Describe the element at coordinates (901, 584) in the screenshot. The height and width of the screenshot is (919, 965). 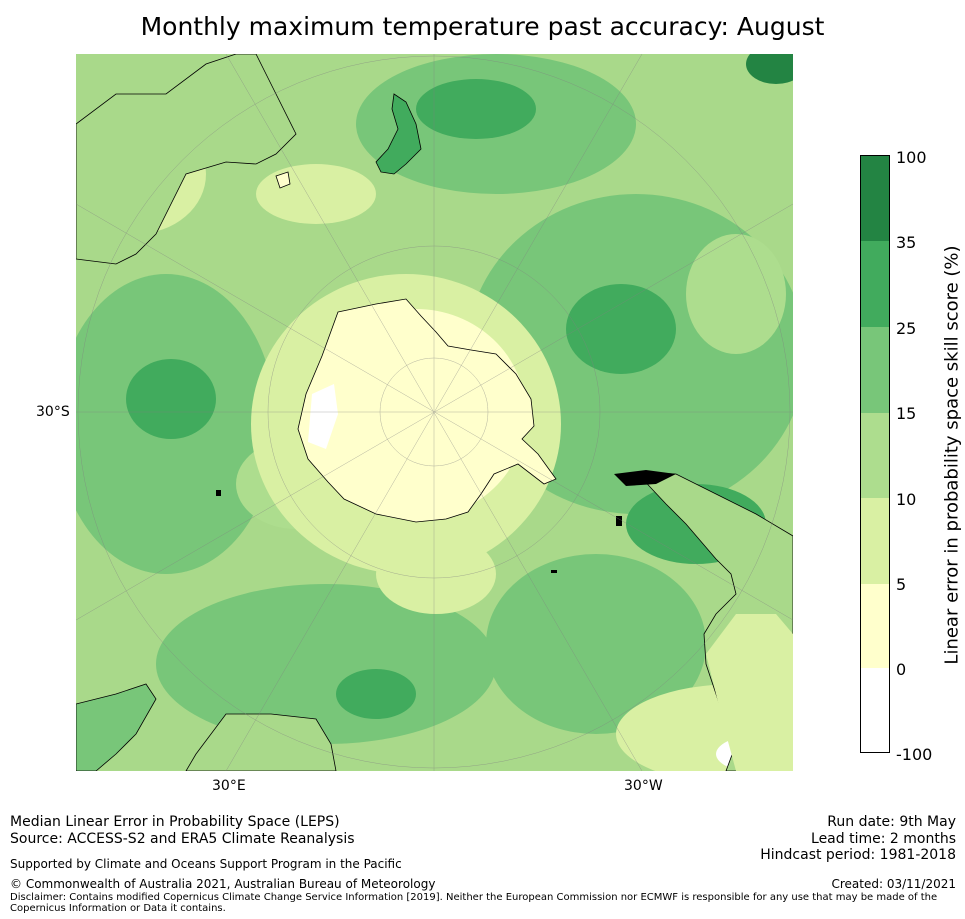
I see `colorbar-tick: 5` at that location.